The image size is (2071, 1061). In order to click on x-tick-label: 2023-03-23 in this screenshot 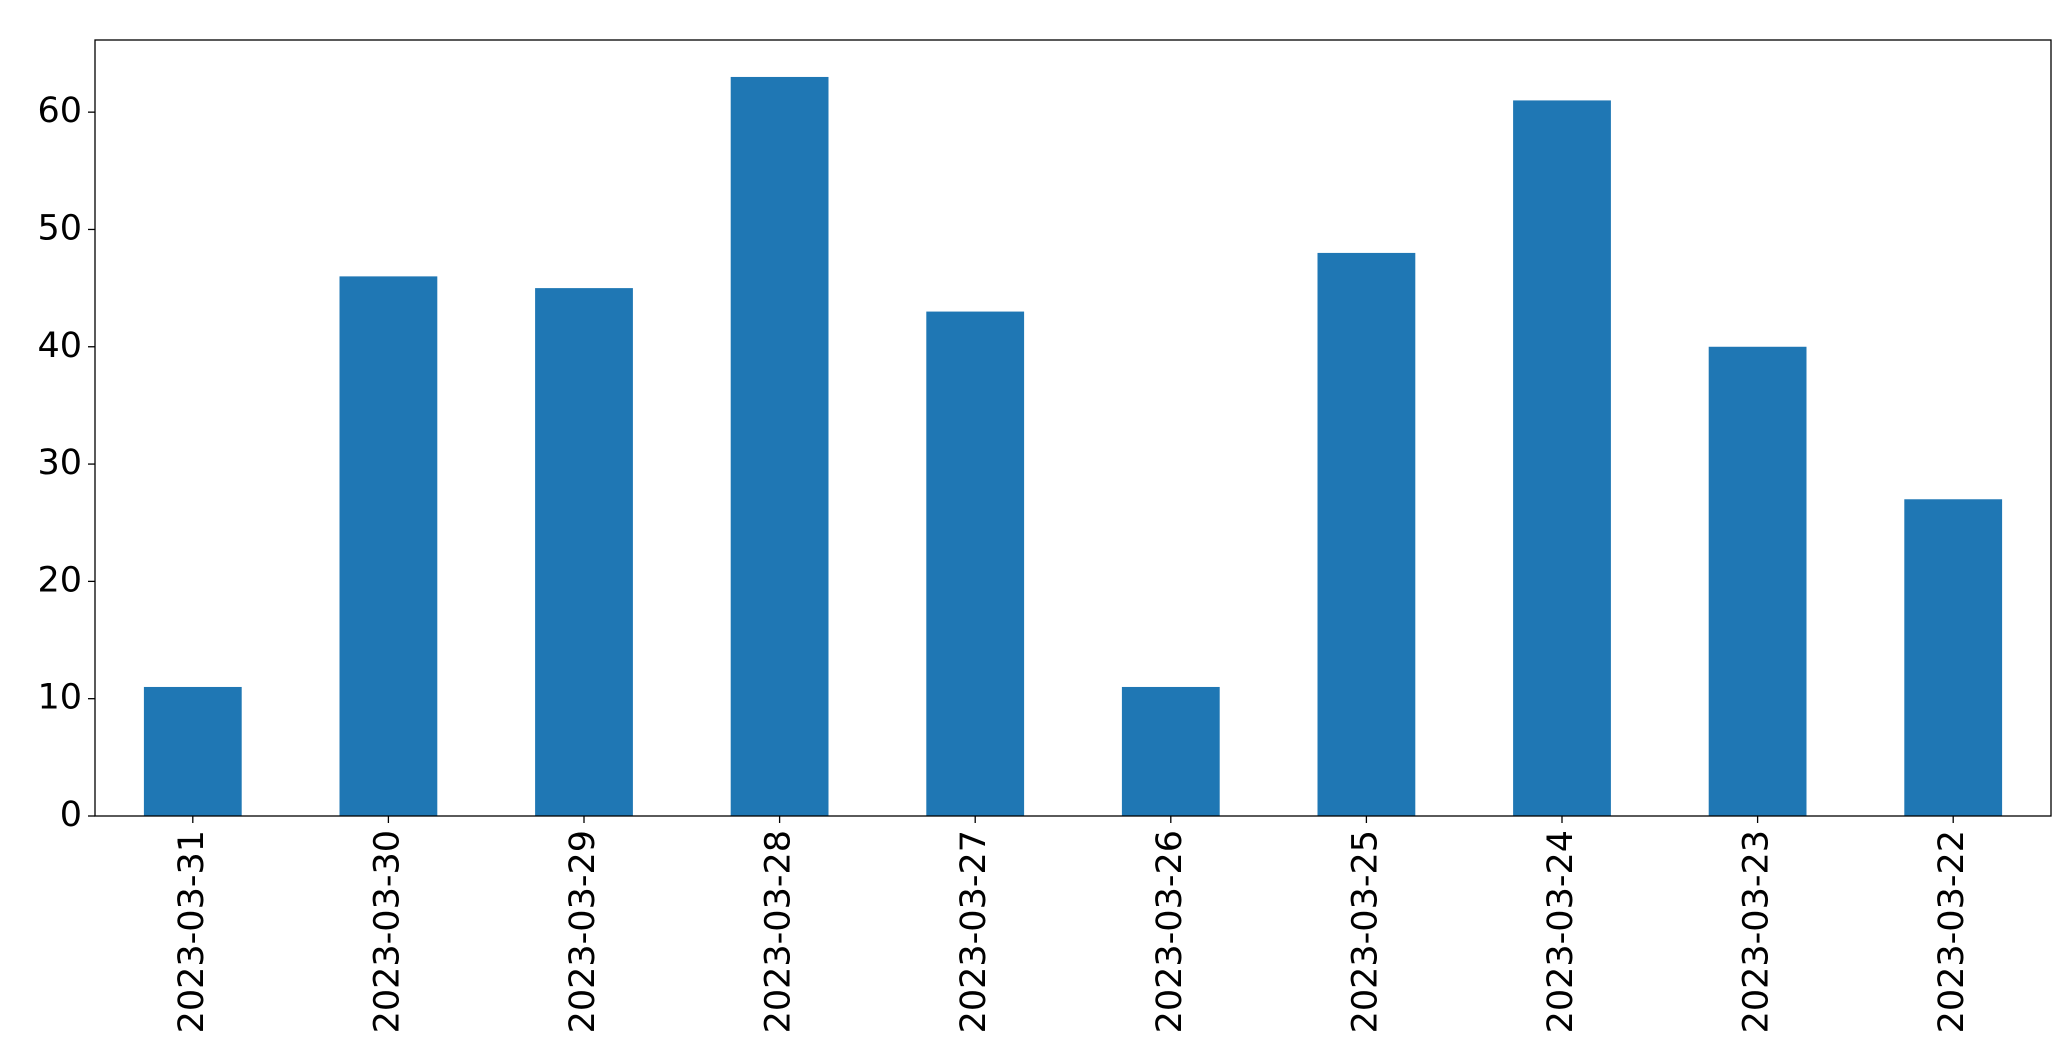, I will do `click(1757, 931)`.